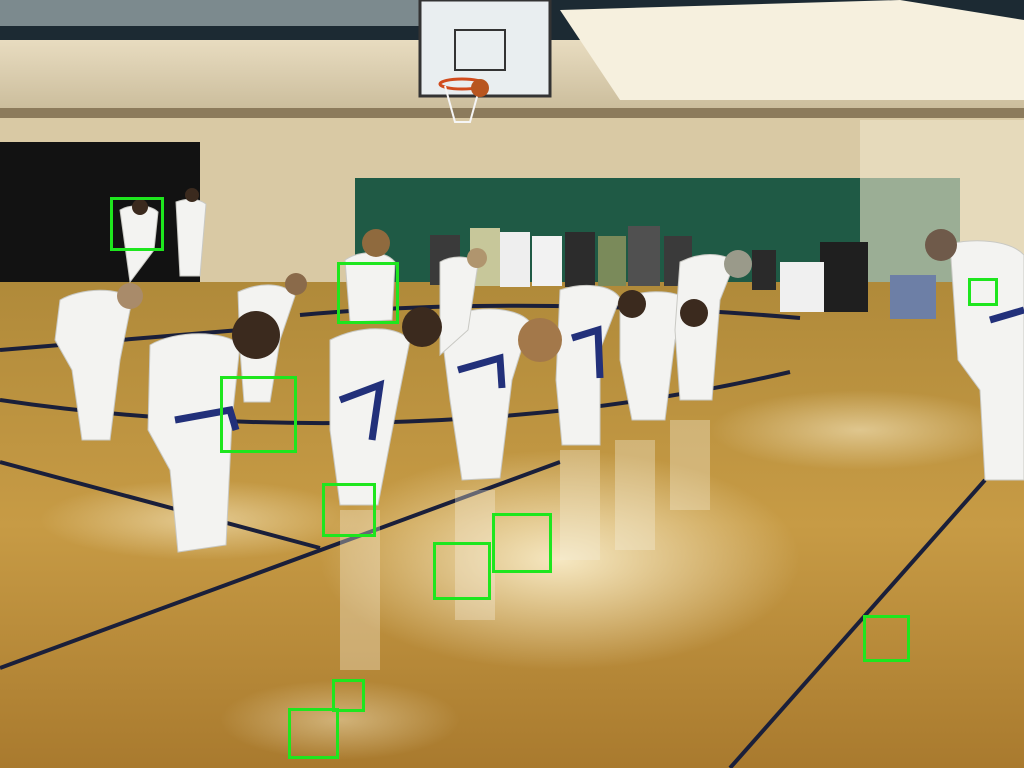 The image size is (1024, 768). I want to click on wall-trim, so click(512, 113).